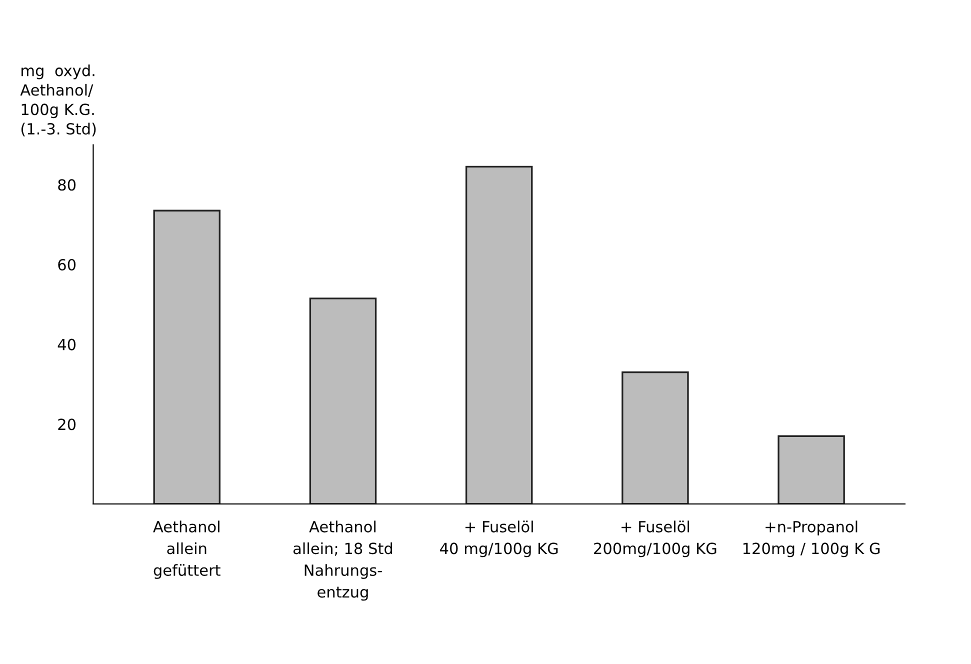  I want to click on y-tick-label: 20, so click(67, 424).